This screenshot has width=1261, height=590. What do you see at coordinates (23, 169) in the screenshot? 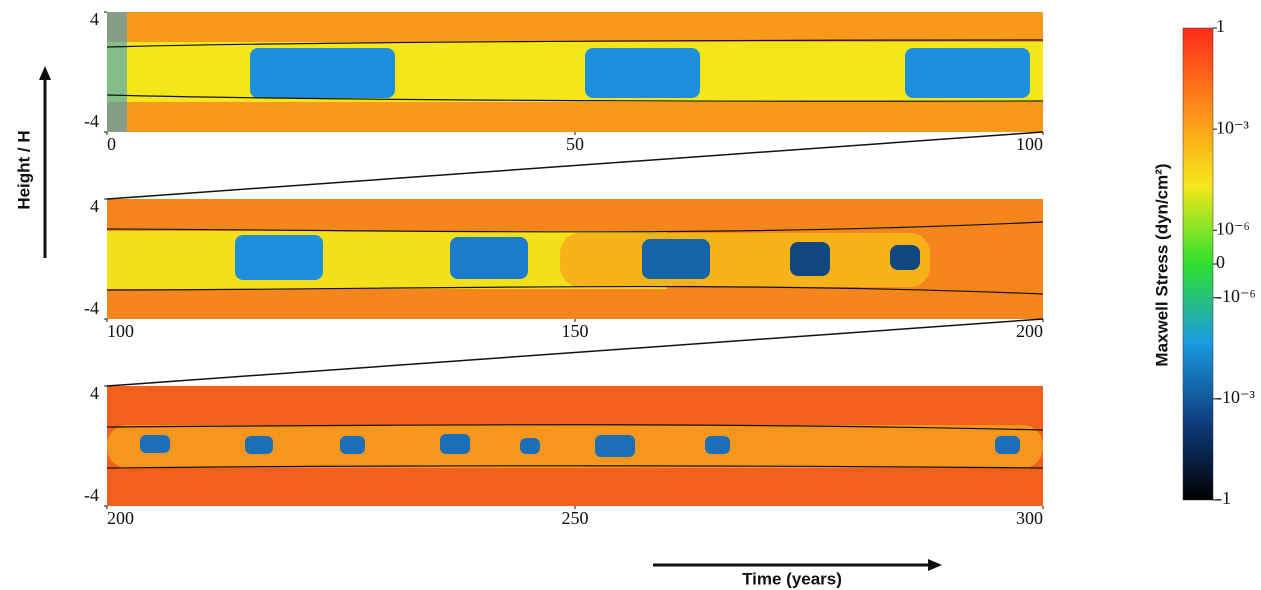
I see `y-axis-label: Height / H` at bounding box center [23, 169].